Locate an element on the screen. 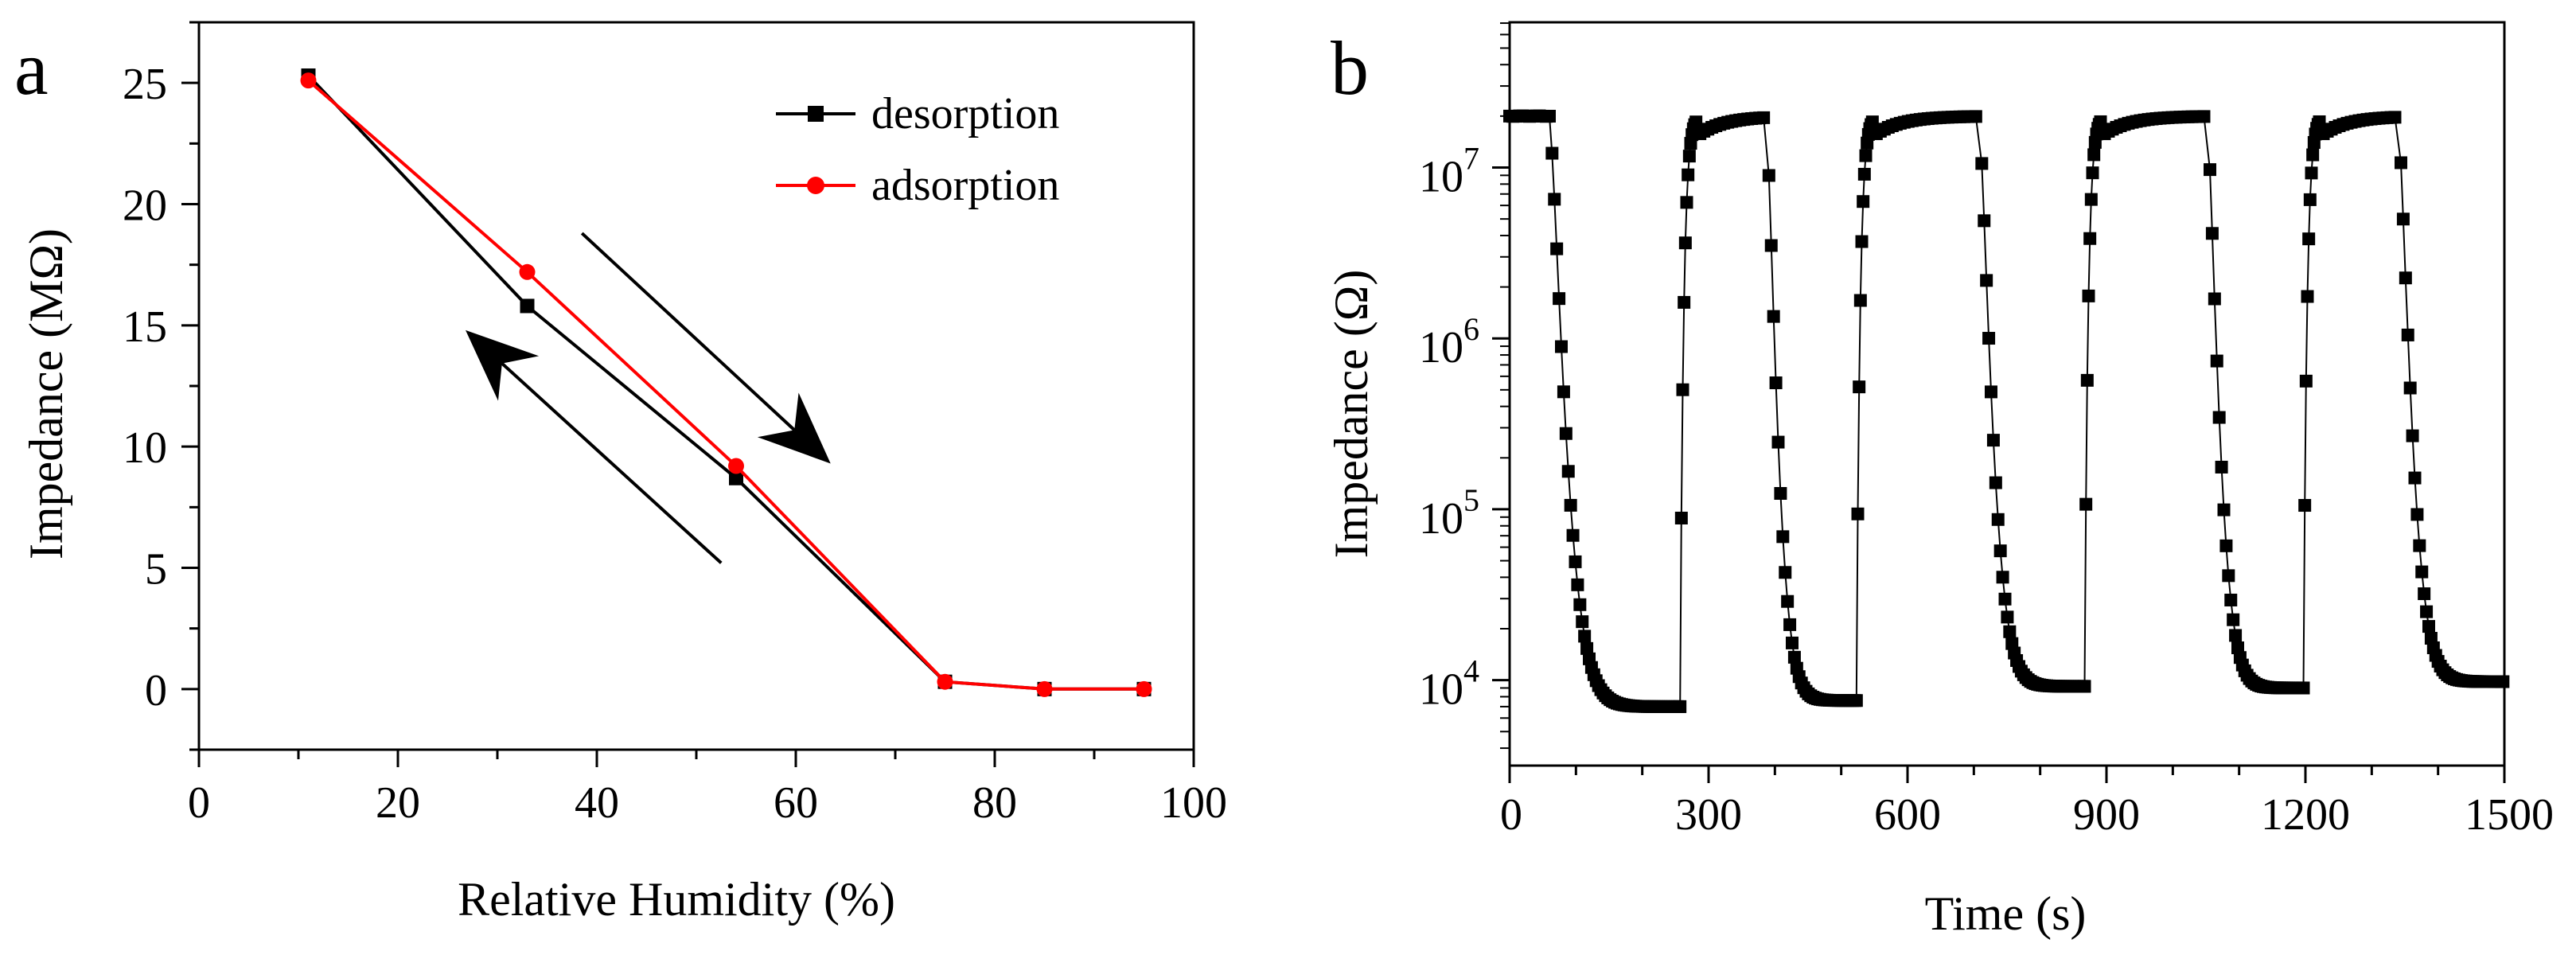 This screenshot has height=955, width=2576. panel-a-y-axis-title: Impedance (MΩ) is located at coordinates (46, 393).